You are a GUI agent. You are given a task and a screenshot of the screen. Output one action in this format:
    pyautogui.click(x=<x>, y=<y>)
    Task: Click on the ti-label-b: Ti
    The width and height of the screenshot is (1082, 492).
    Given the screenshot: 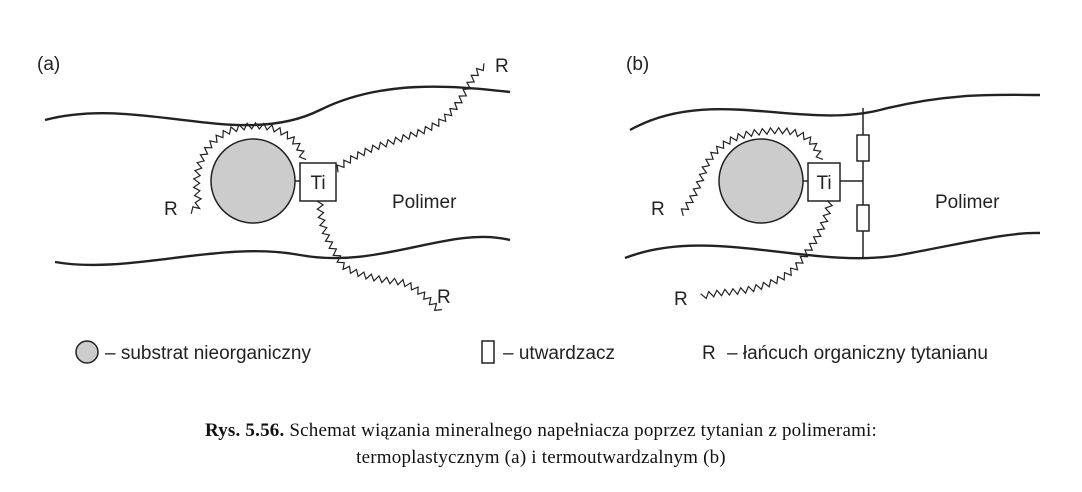 What is the action you would take?
    pyautogui.click(x=823, y=183)
    